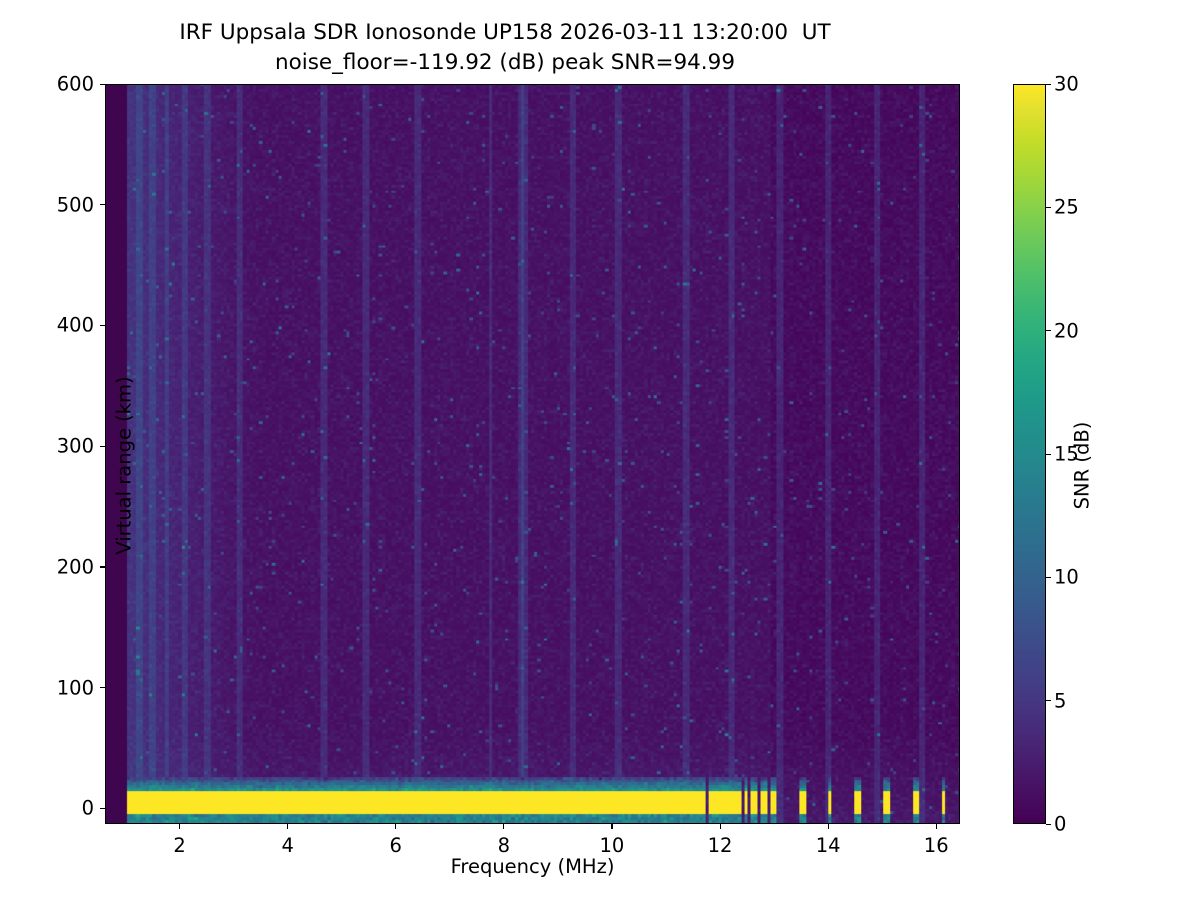  I want to click on x-tick-label: 6, so click(395, 845).